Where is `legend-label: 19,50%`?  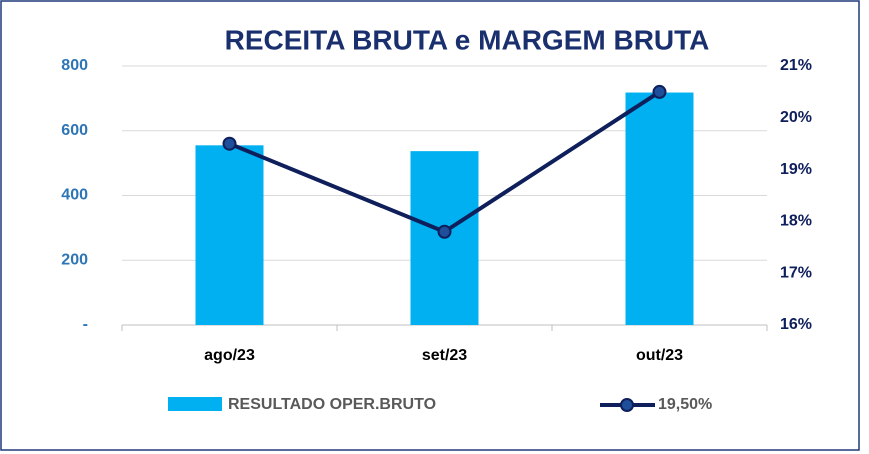 legend-label: 19,50% is located at coordinates (685, 404).